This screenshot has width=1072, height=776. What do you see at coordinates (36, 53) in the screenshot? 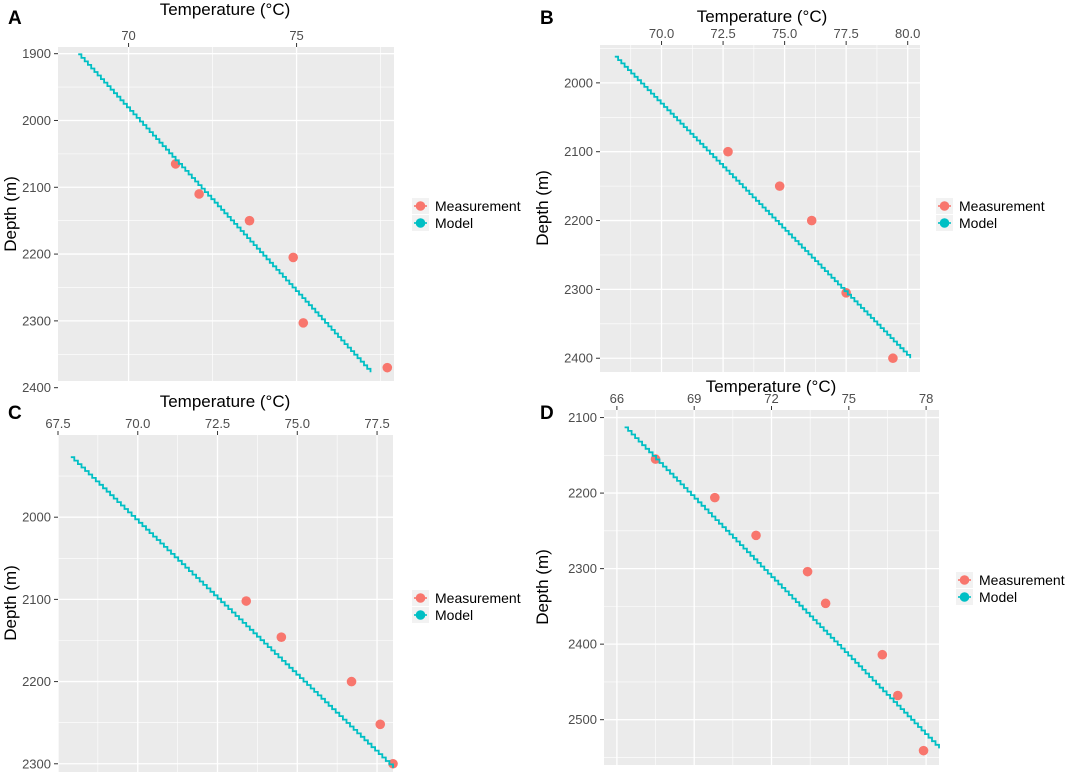
I see `y-tick-label: 1900` at bounding box center [36, 53].